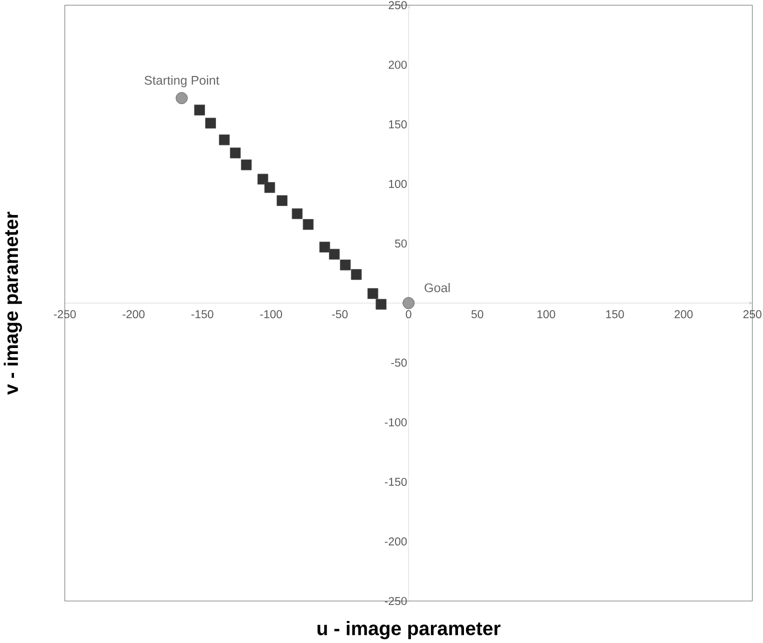 The image size is (763, 643). I want to click on y-tick-label: -200, so click(395, 541).